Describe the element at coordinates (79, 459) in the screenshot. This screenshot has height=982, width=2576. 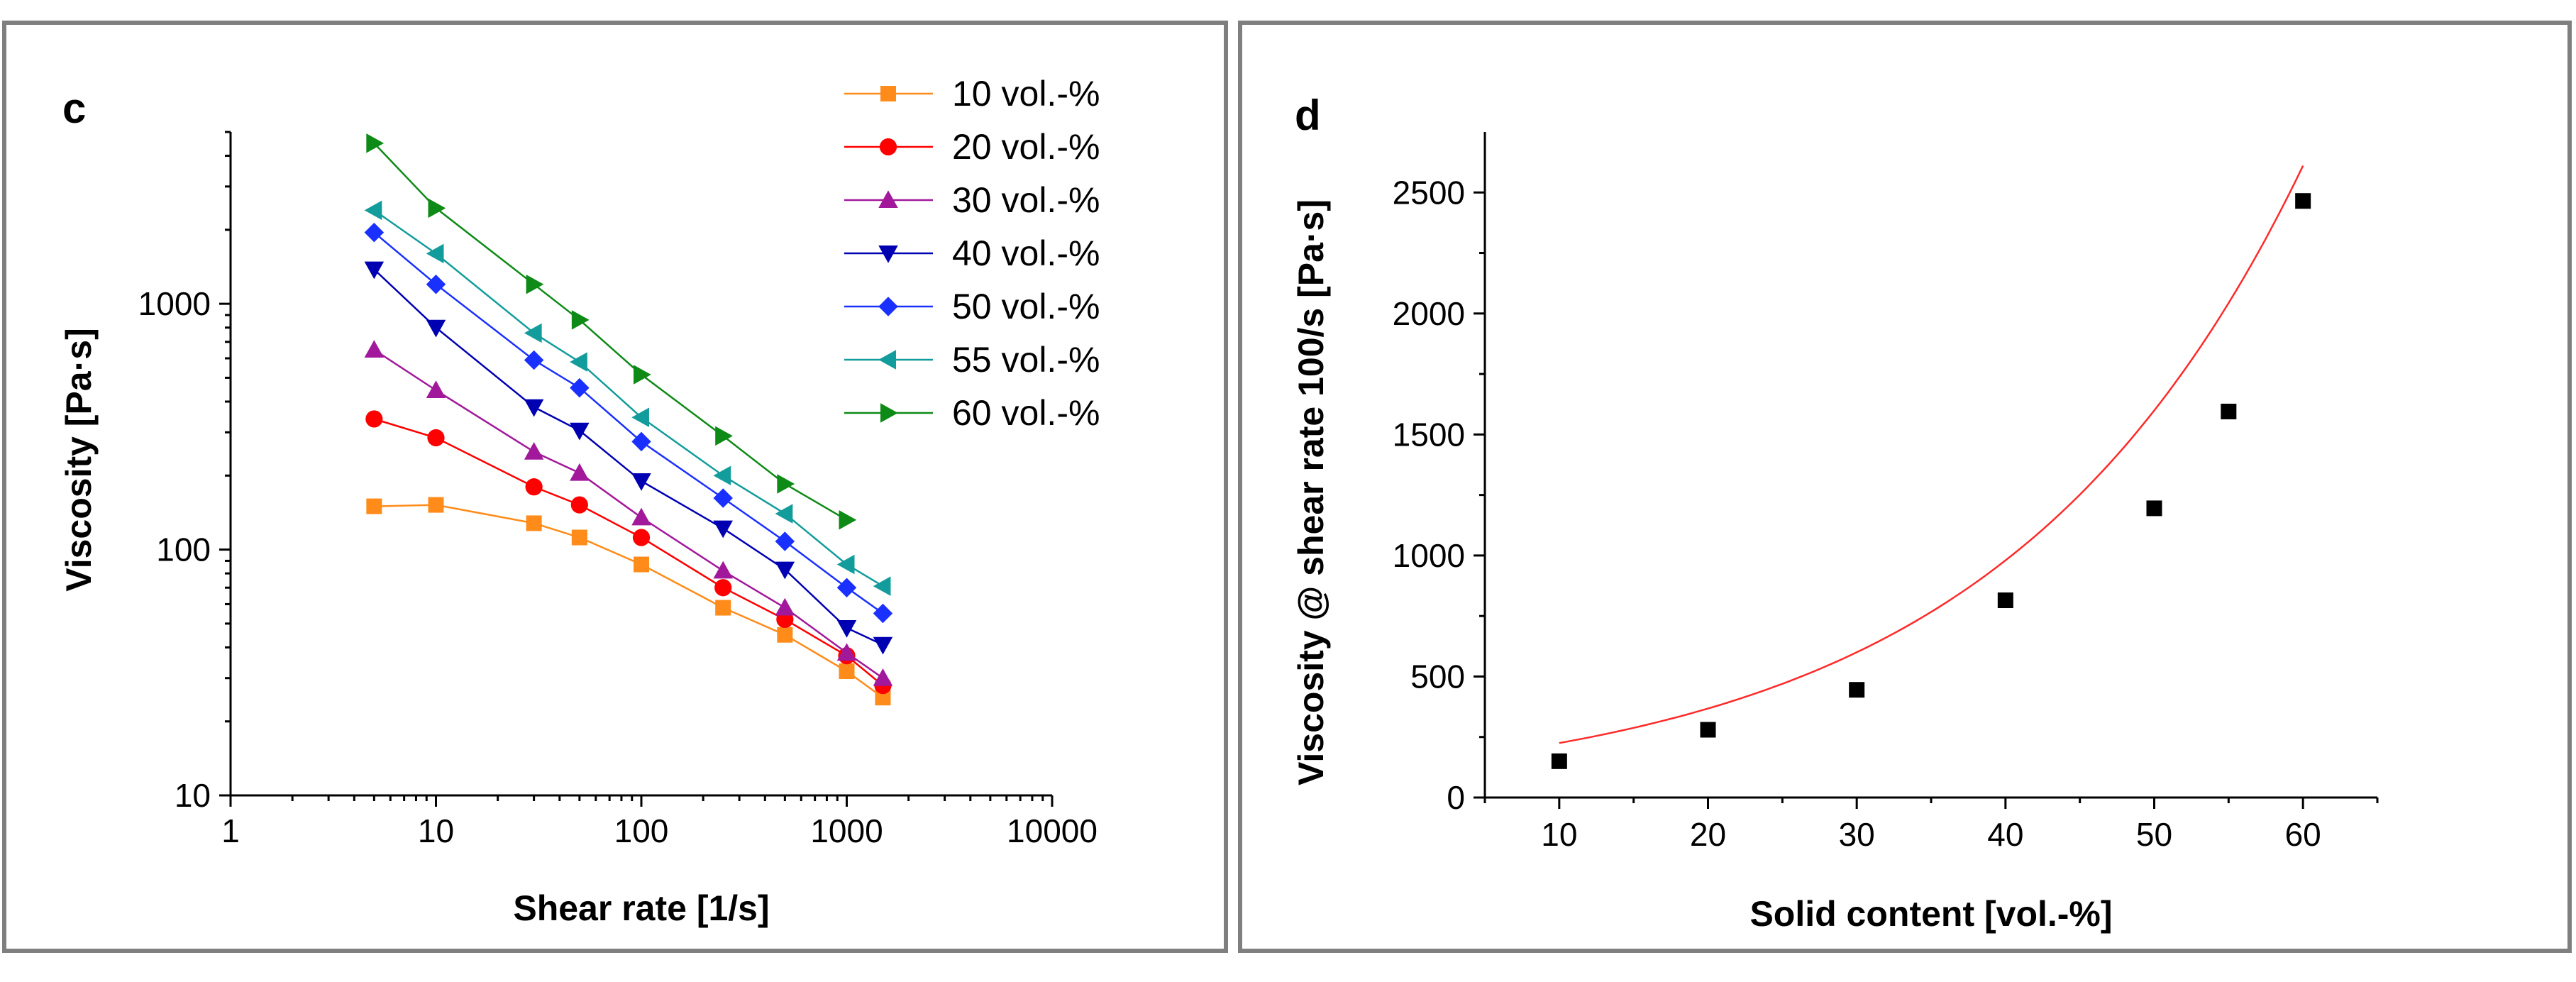
I see `panel-c-y-axis-title: Viscosity [Pa·s]` at that location.